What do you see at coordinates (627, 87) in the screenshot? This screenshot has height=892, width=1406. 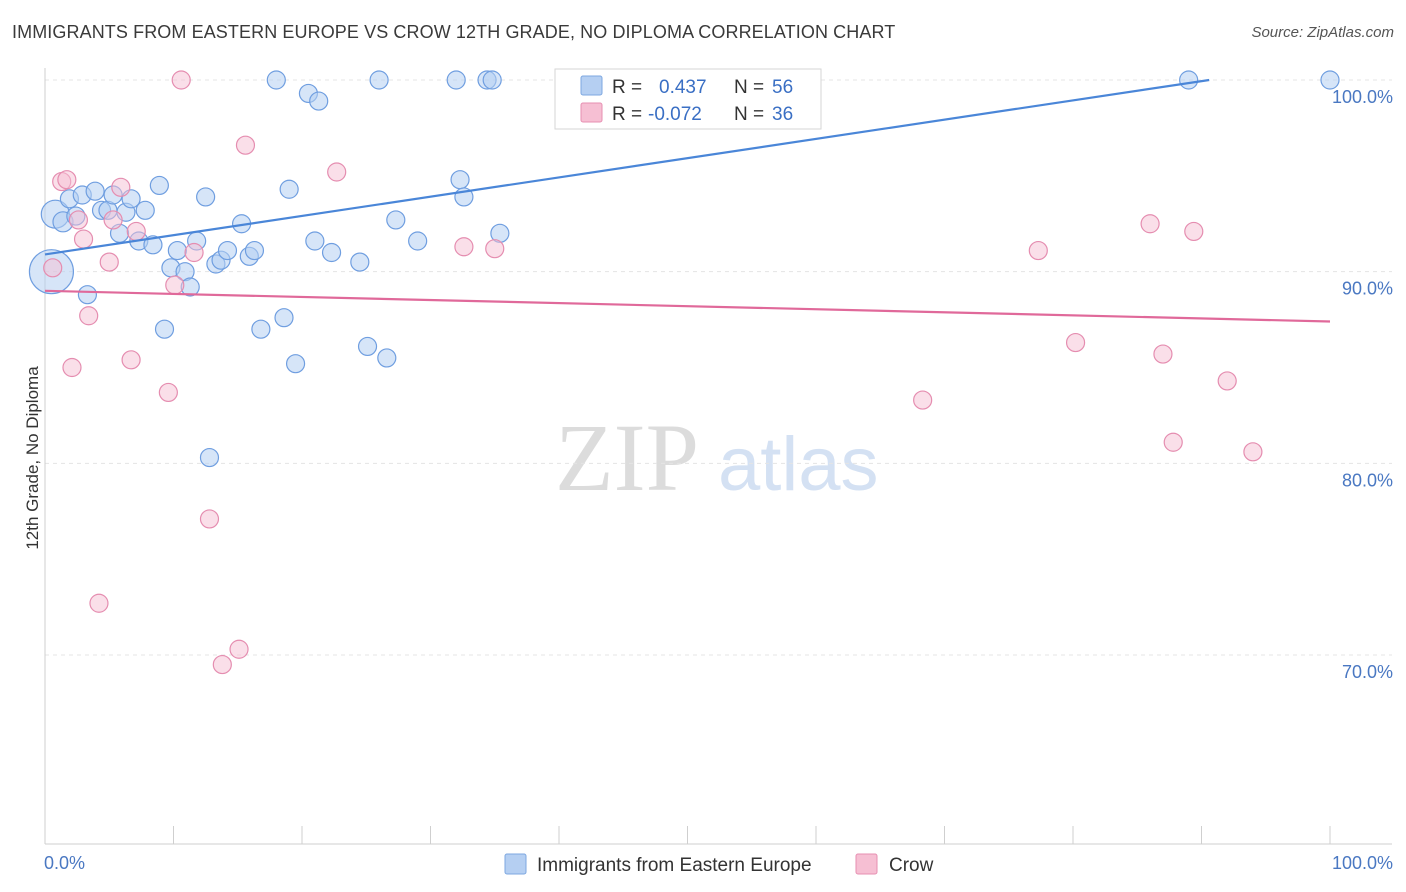 I see `legend-r-label-1: R =` at bounding box center [627, 87].